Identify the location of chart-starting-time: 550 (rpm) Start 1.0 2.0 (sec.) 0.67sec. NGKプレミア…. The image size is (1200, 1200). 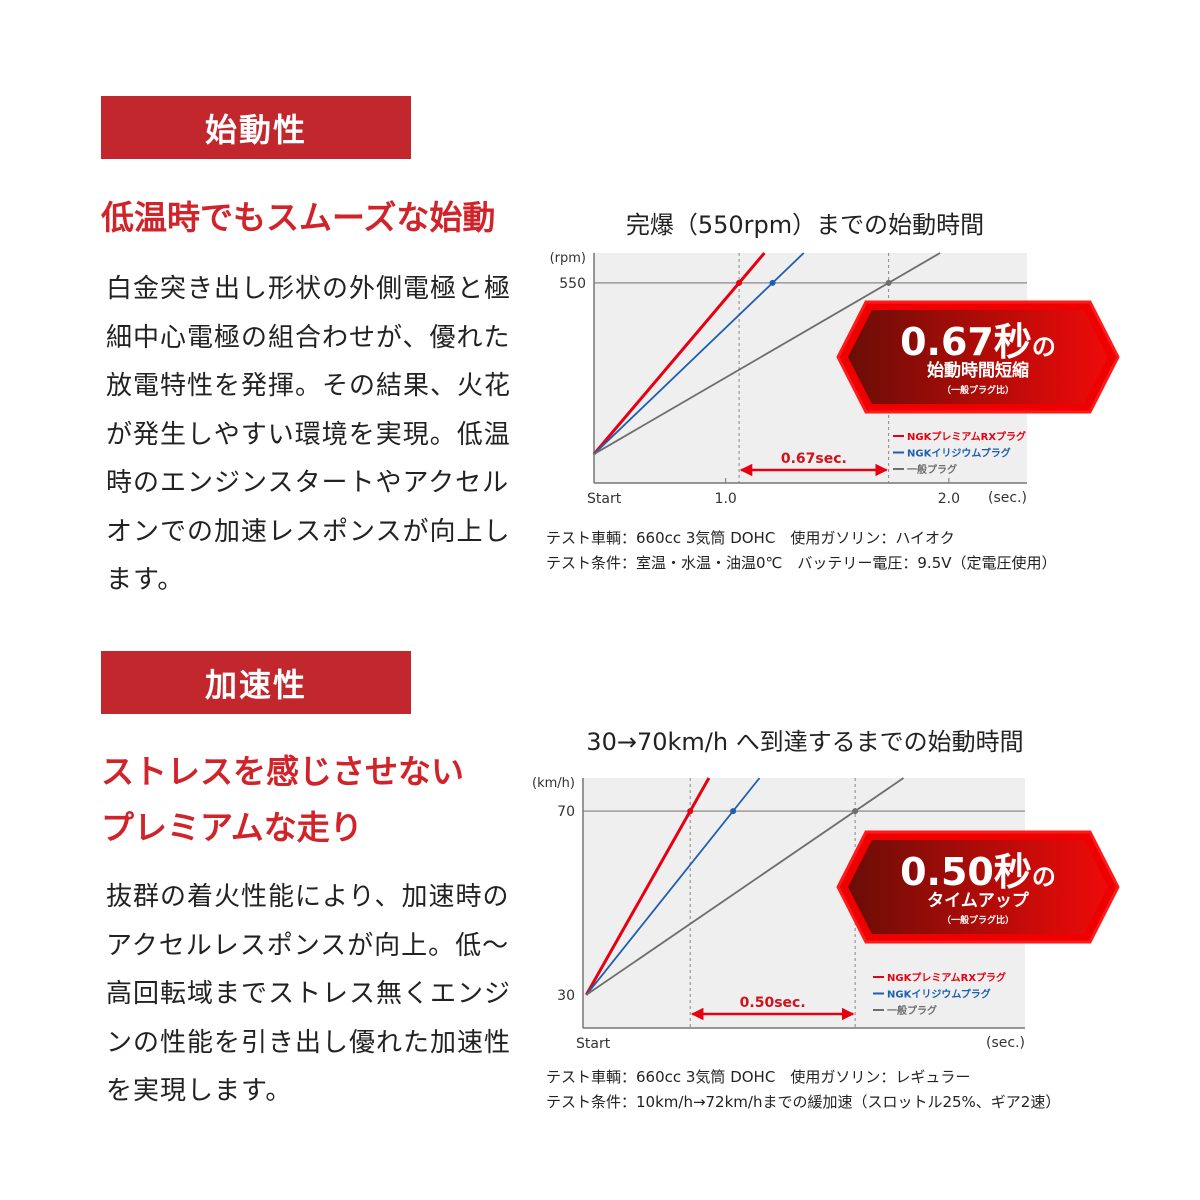
(835, 379).